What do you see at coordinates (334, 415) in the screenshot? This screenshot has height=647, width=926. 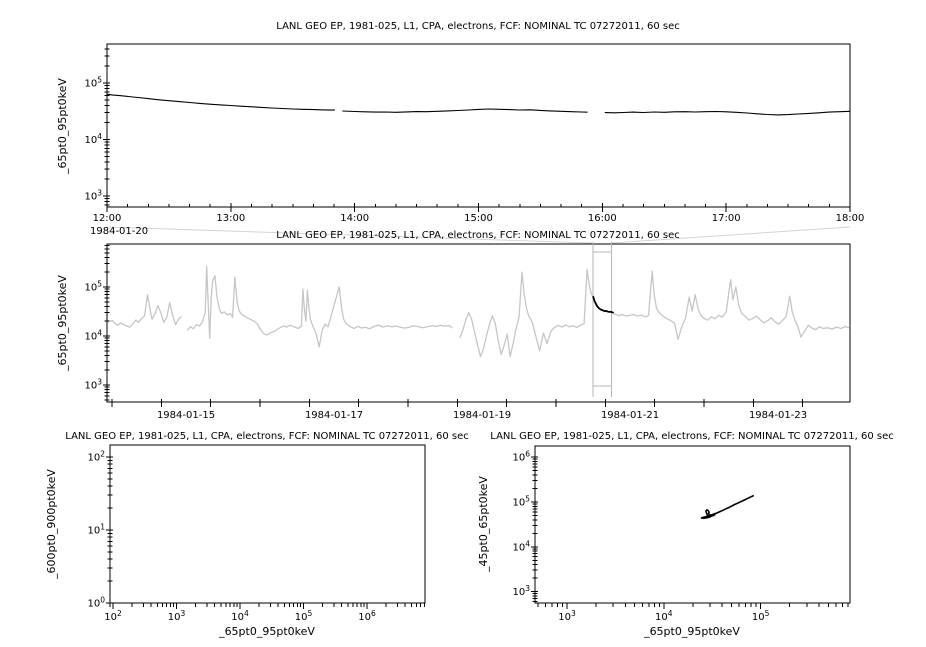 I see `context-x-tick-label: 1984-01-17` at bounding box center [334, 415].